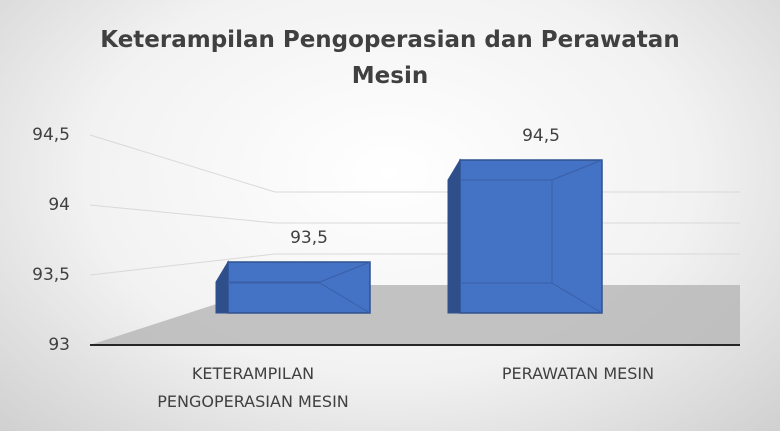  What do you see at coordinates (309, 238) in the screenshot?
I see `data-label: 93,5` at bounding box center [309, 238].